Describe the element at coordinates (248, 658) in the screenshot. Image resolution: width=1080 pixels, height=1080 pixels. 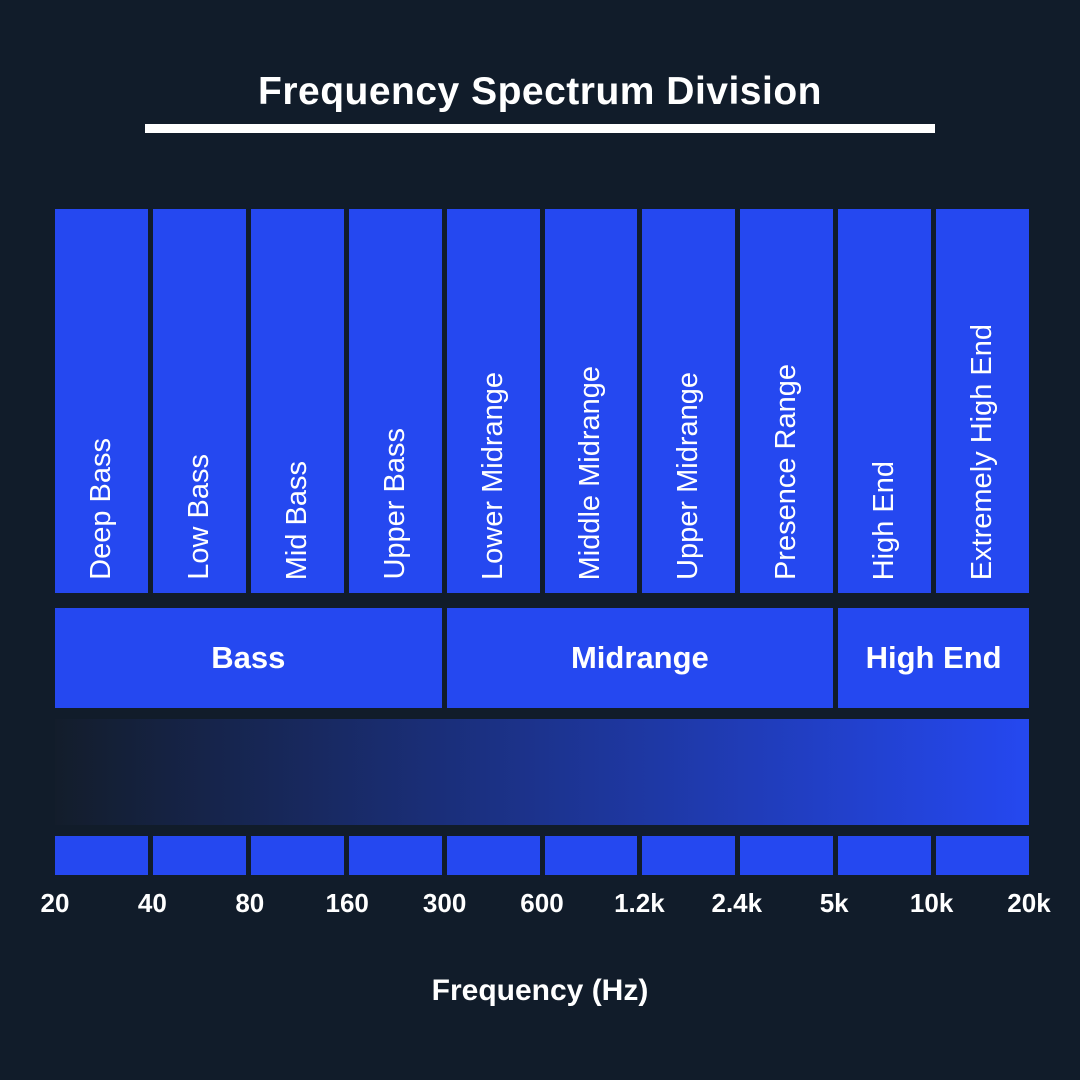
I see `group-box: Bass` at that location.